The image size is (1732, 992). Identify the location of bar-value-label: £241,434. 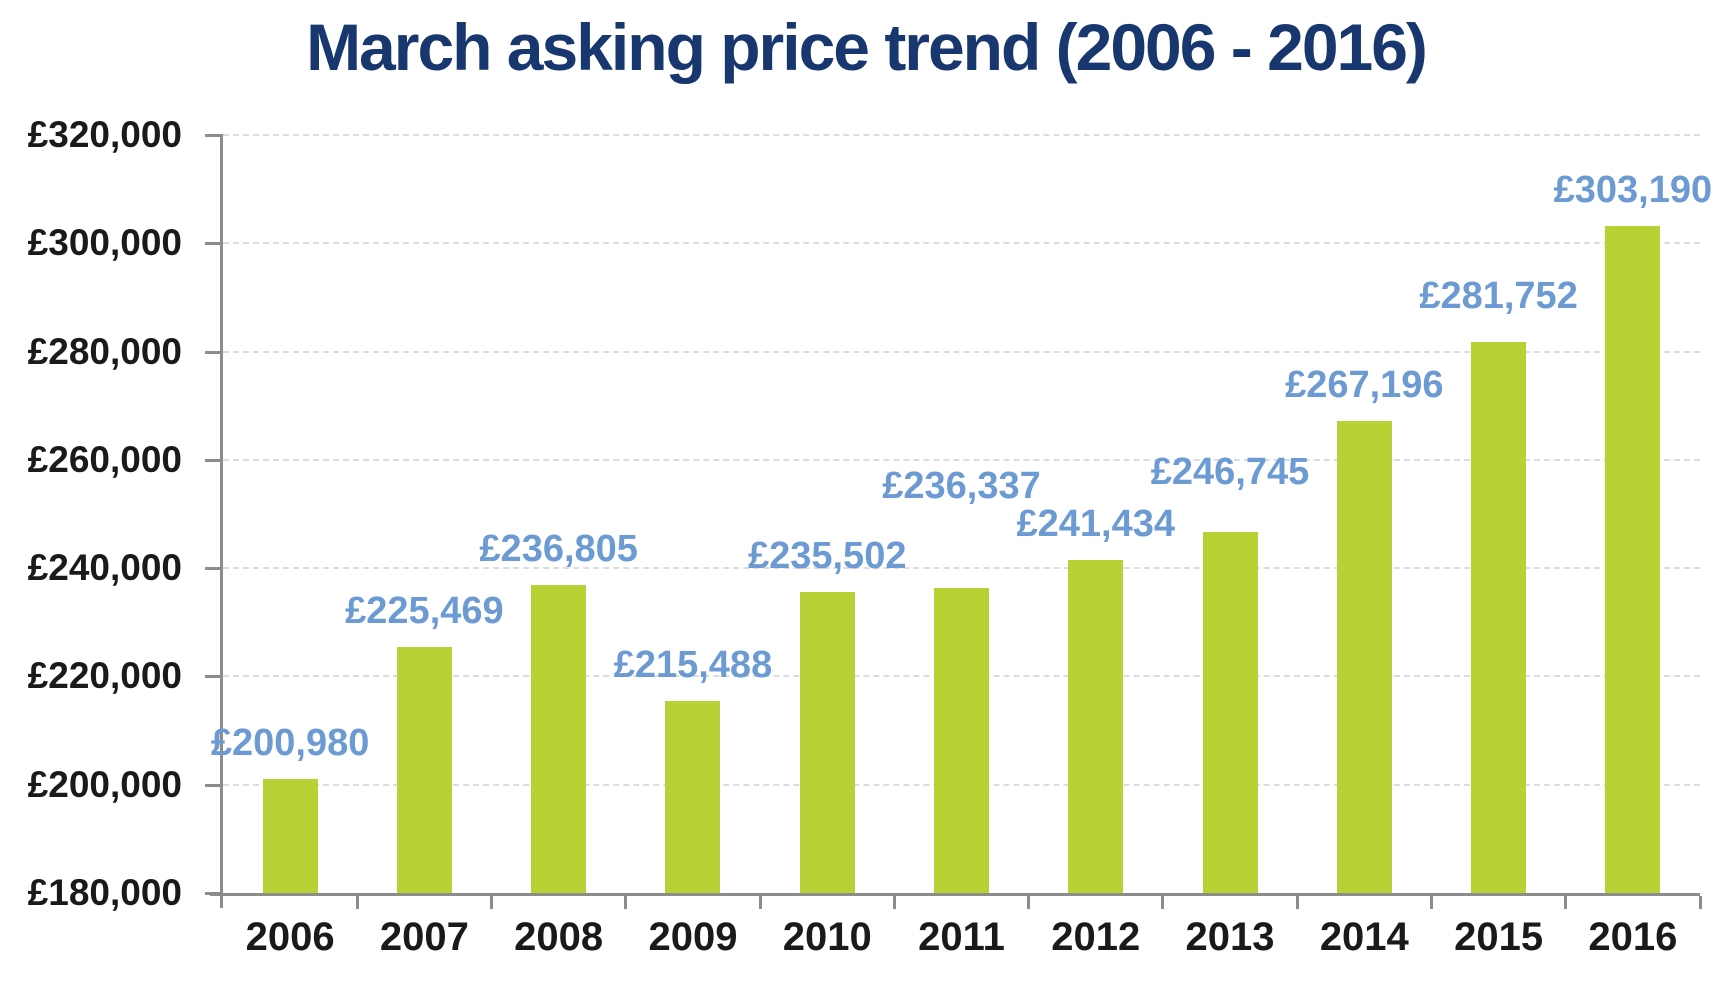
(1096, 524).